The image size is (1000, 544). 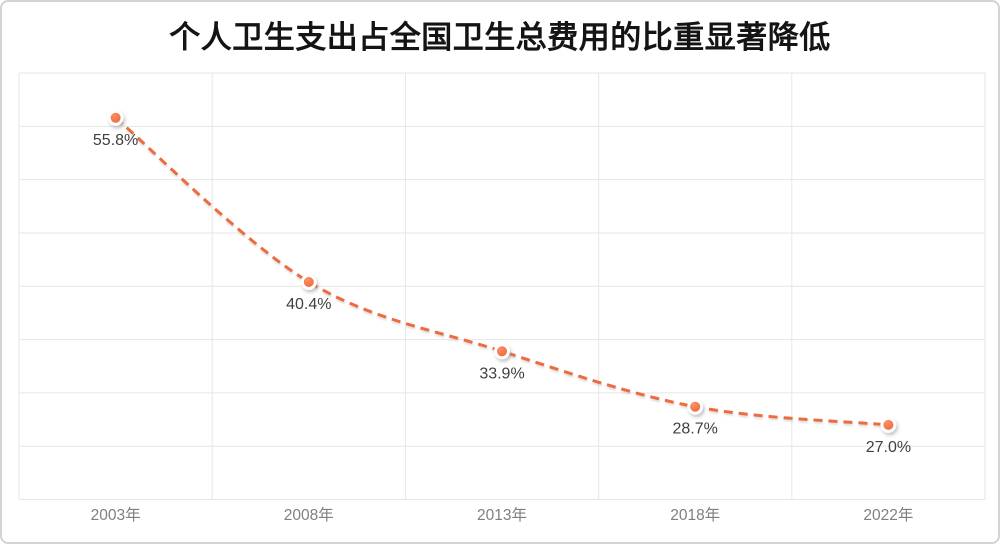 What do you see at coordinates (888, 515) in the screenshot?
I see `x-tick-label: 2022年` at bounding box center [888, 515].